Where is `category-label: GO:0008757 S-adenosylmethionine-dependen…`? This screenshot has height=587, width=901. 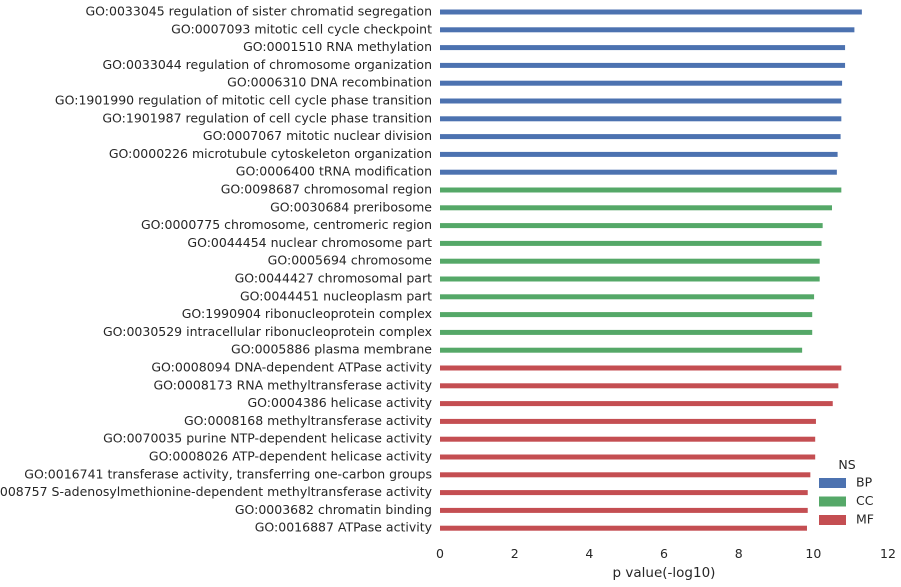
category-label: GO:0008757 S-adenosylmethionine-dependen… is located at coordinates (216, 491).